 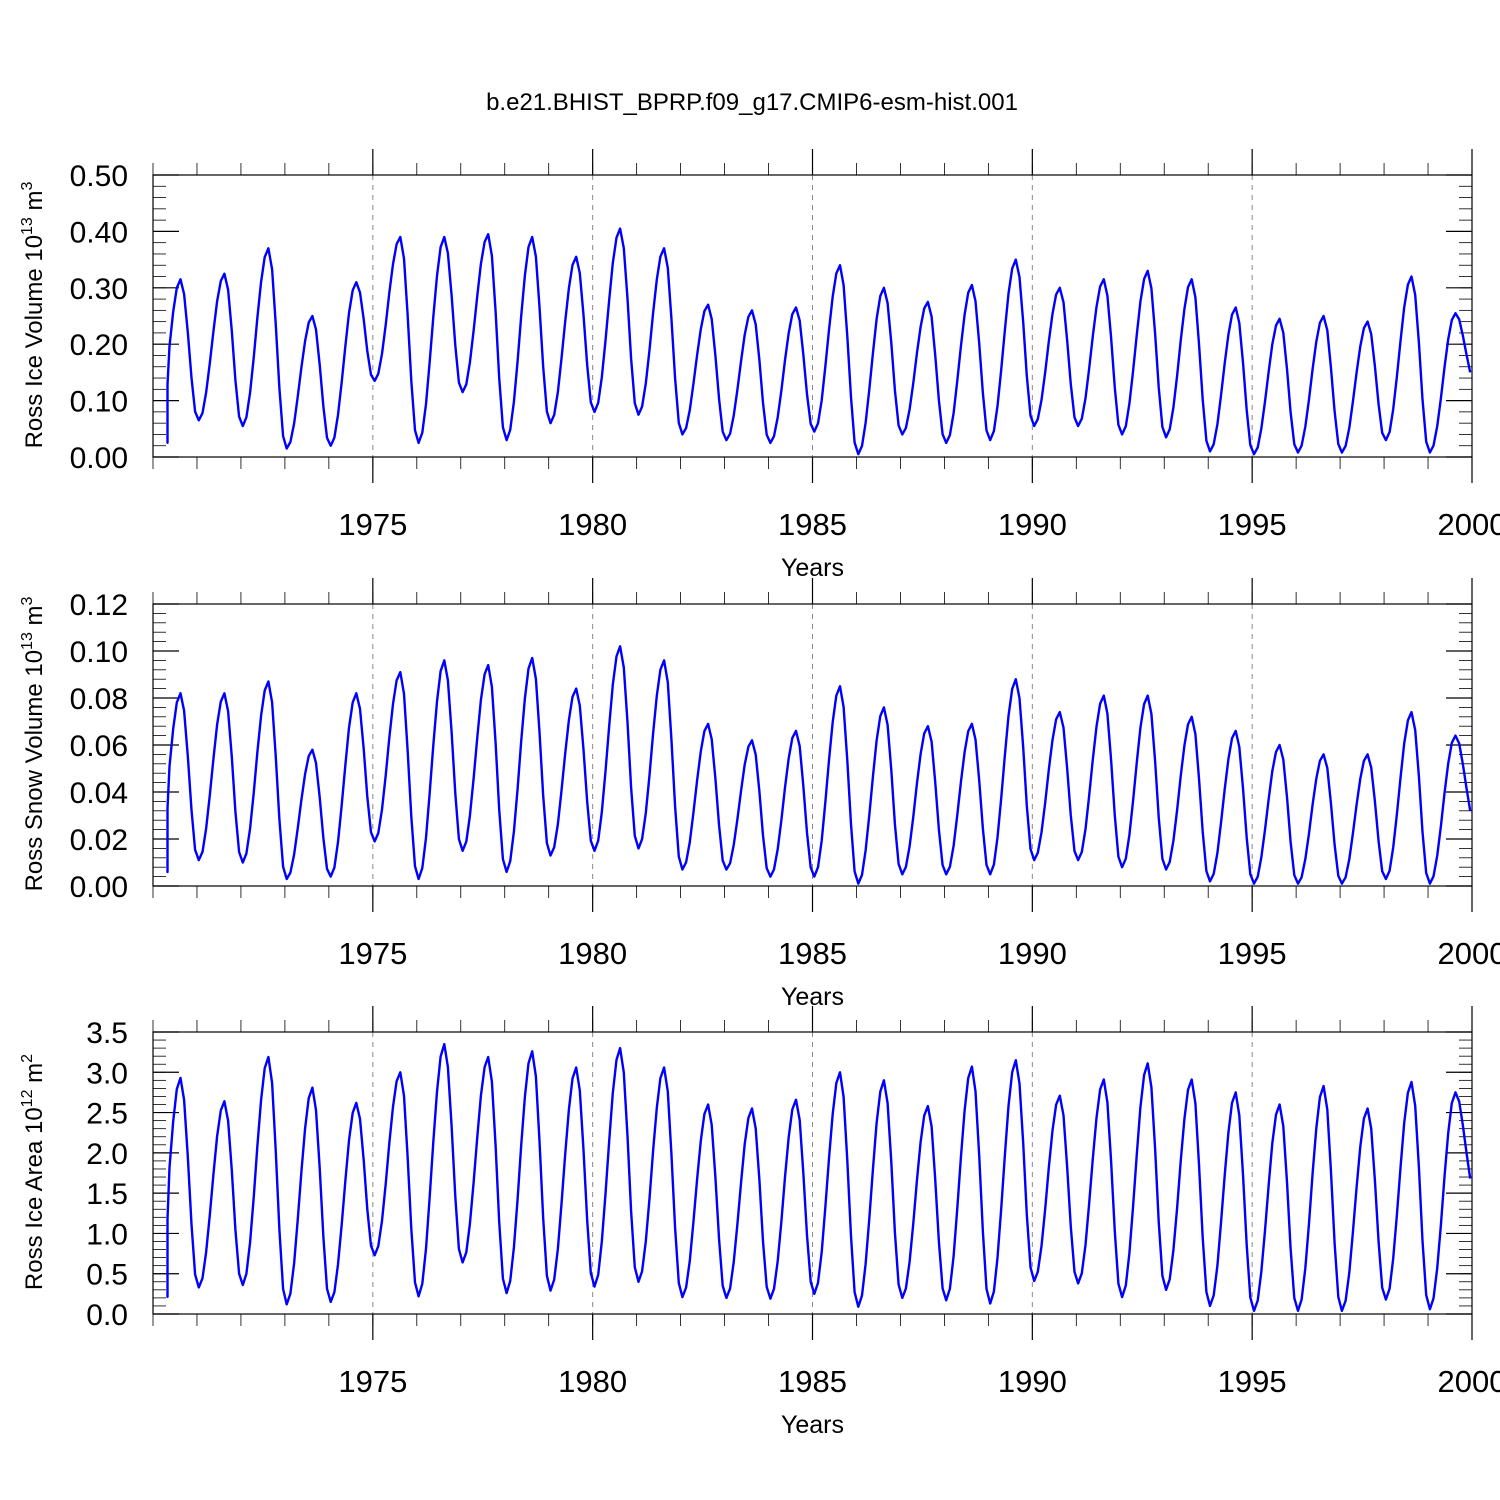 I want to click on y-tick-label: 0.20, so click(x=99, y=345).